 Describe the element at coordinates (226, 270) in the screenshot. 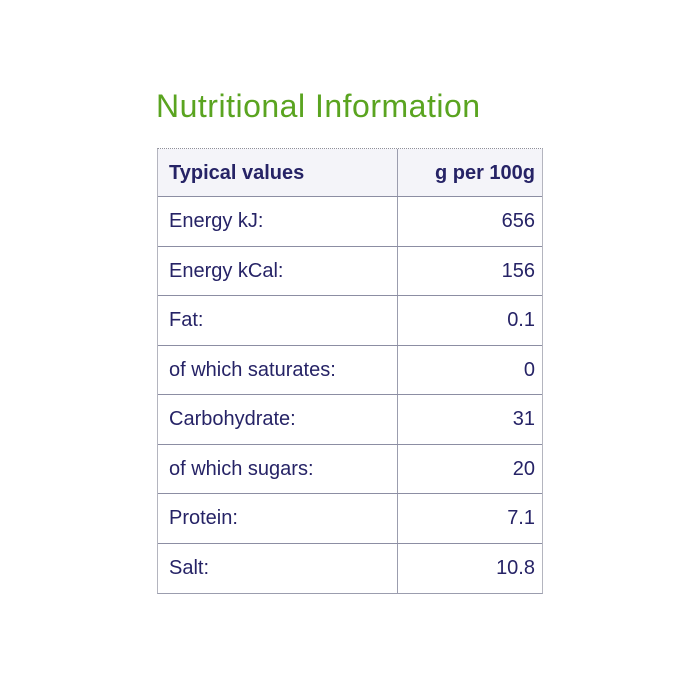

I see `row-label: Energy kCal:` at that location.